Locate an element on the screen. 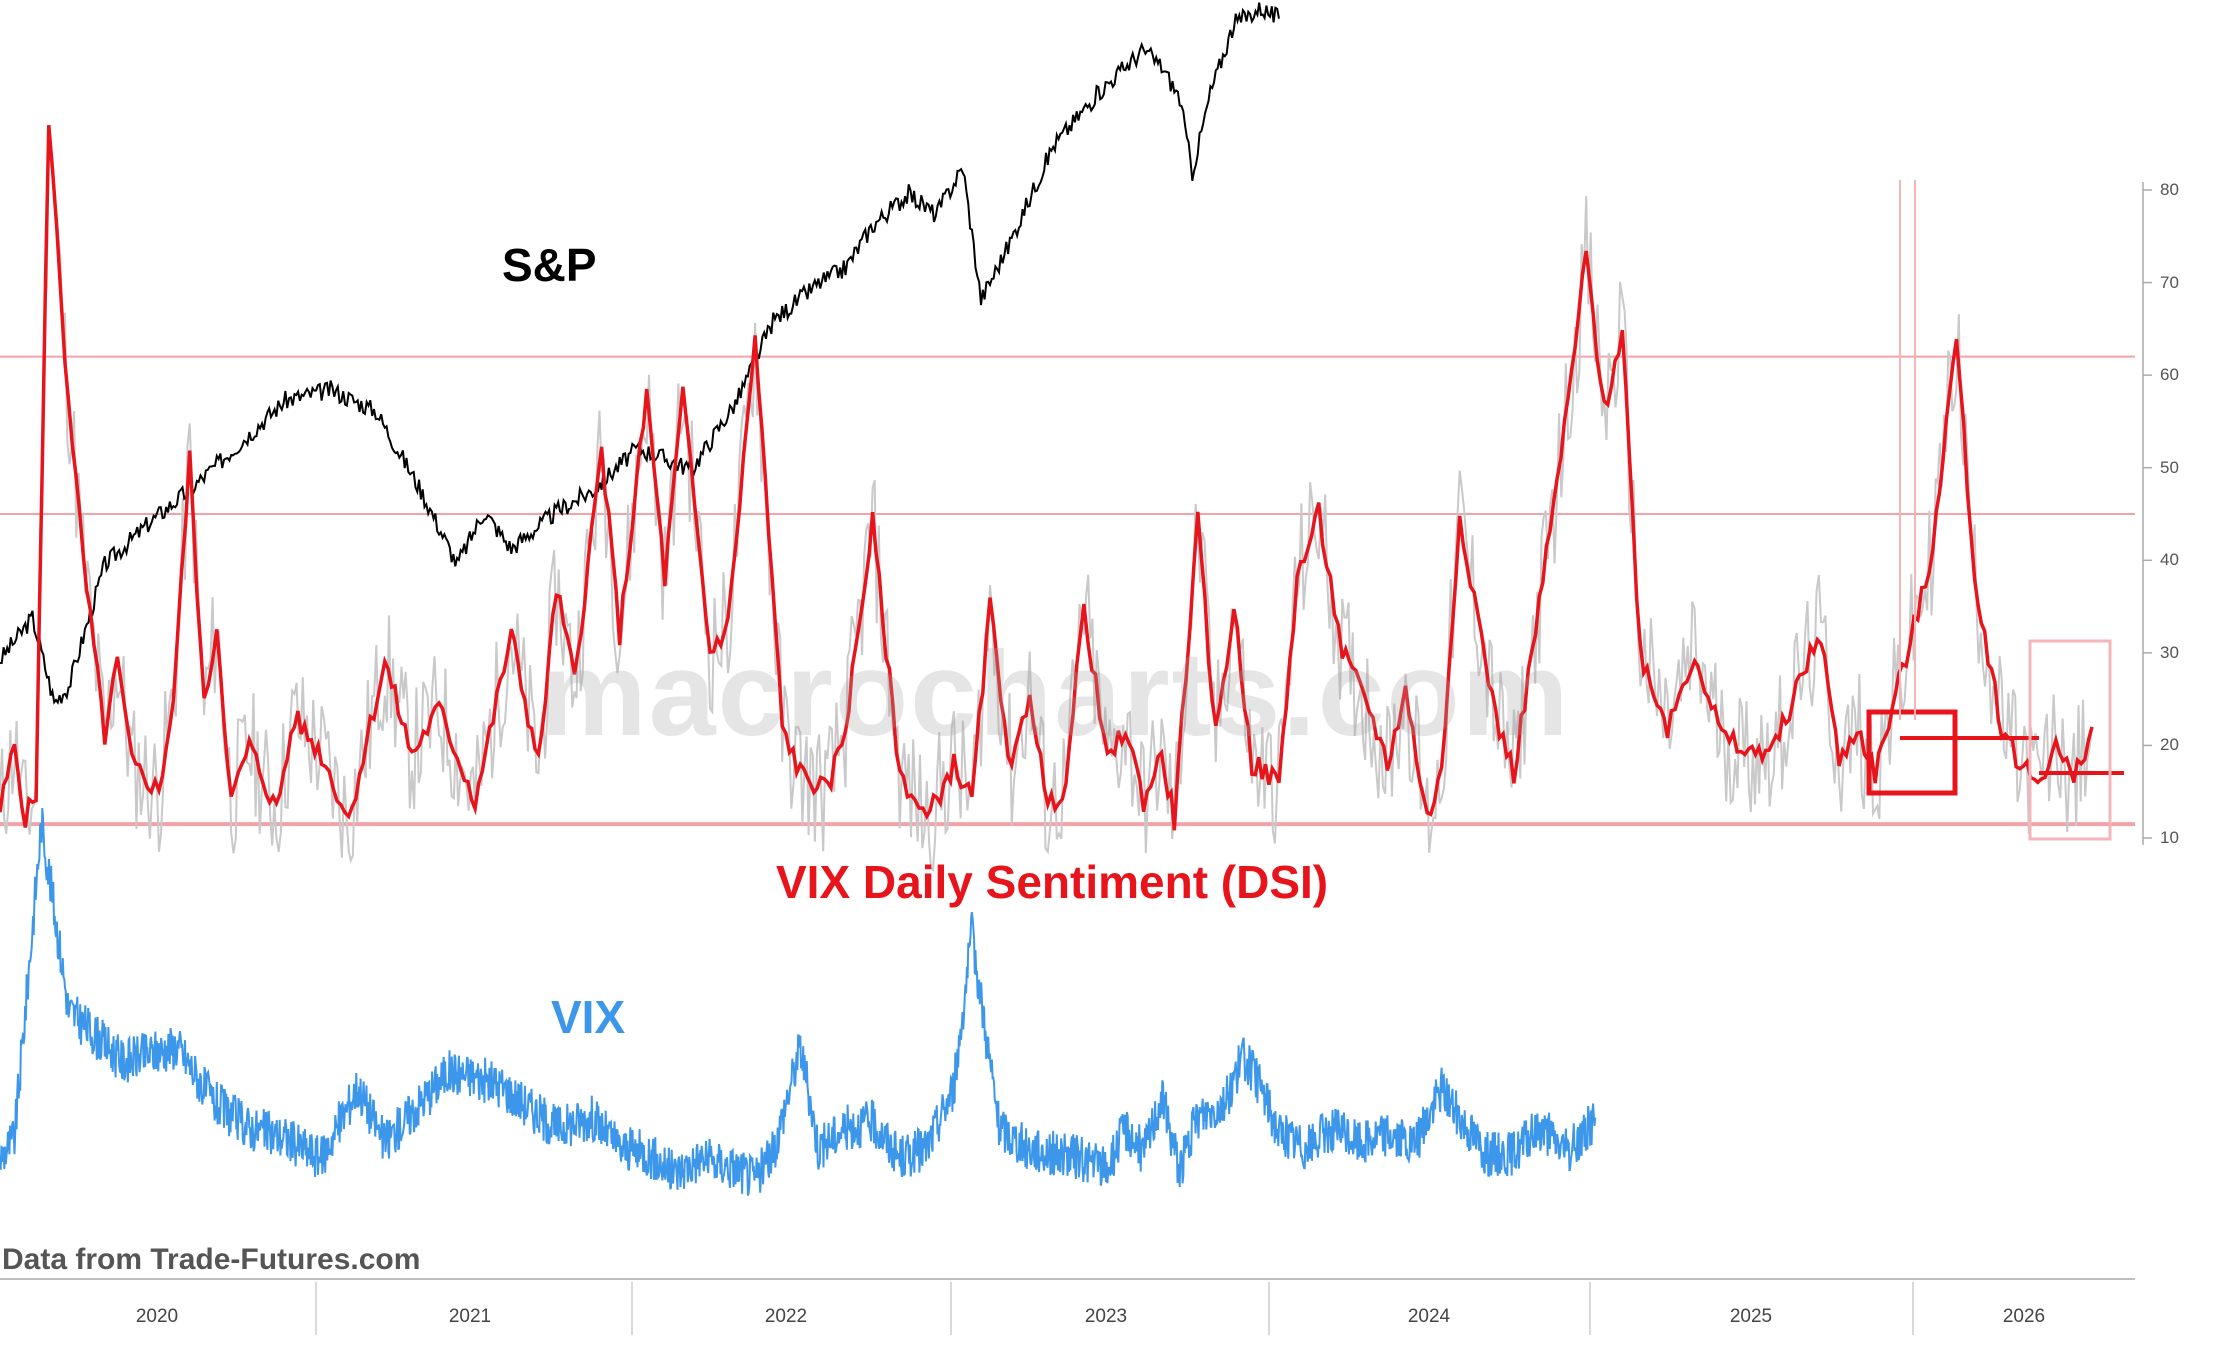 The width and height of the screenshot is (2228, 1364). y-tick-label: 70 is located at coordinates (2169, 282).